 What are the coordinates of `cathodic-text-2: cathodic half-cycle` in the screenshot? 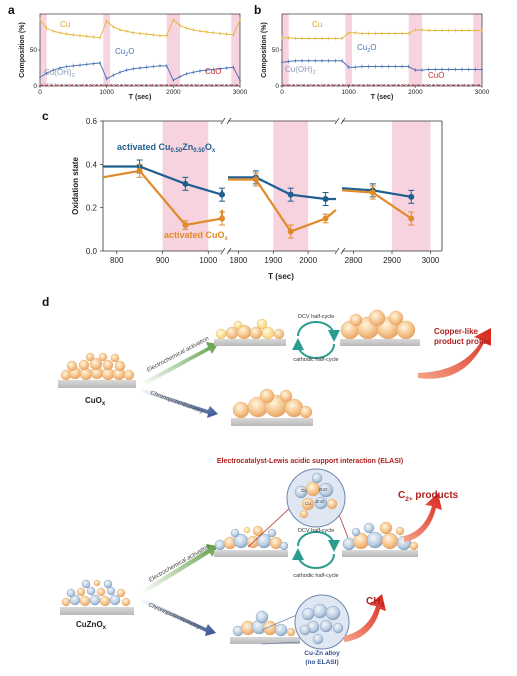 It's located at (315, 576).